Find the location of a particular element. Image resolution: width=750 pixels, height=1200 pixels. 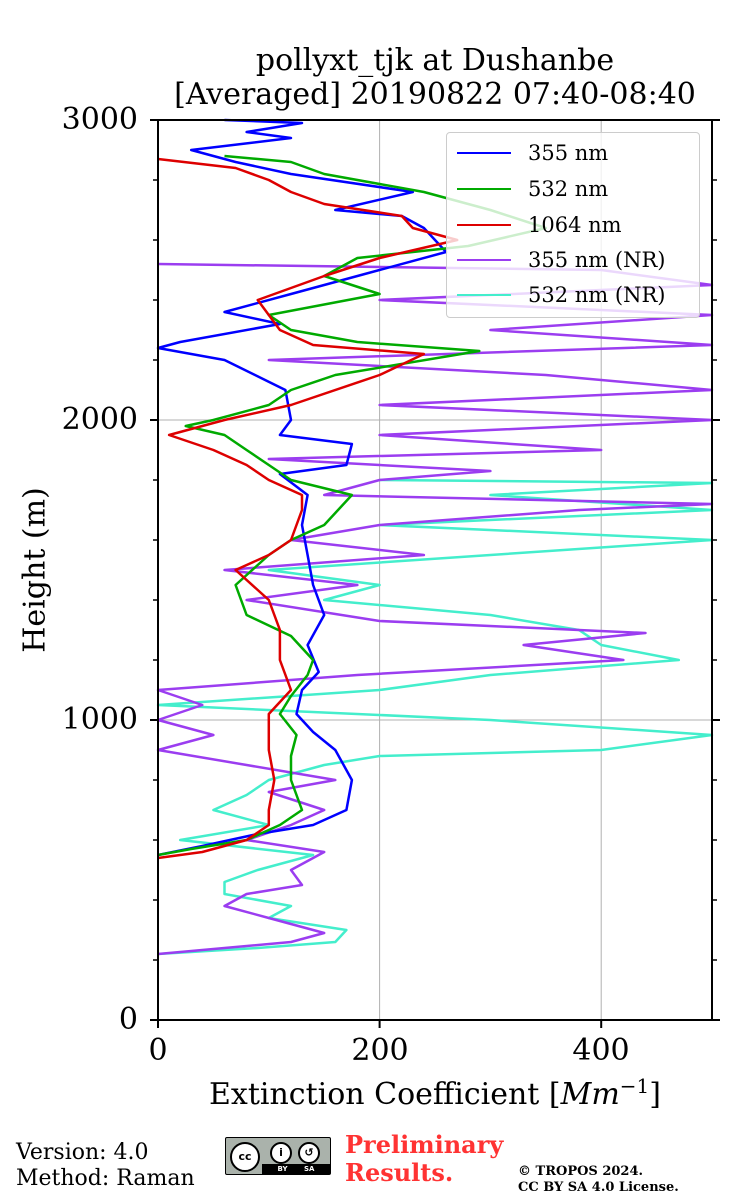

preliminary-notice: Results. is located at coordinates (399, 1172).